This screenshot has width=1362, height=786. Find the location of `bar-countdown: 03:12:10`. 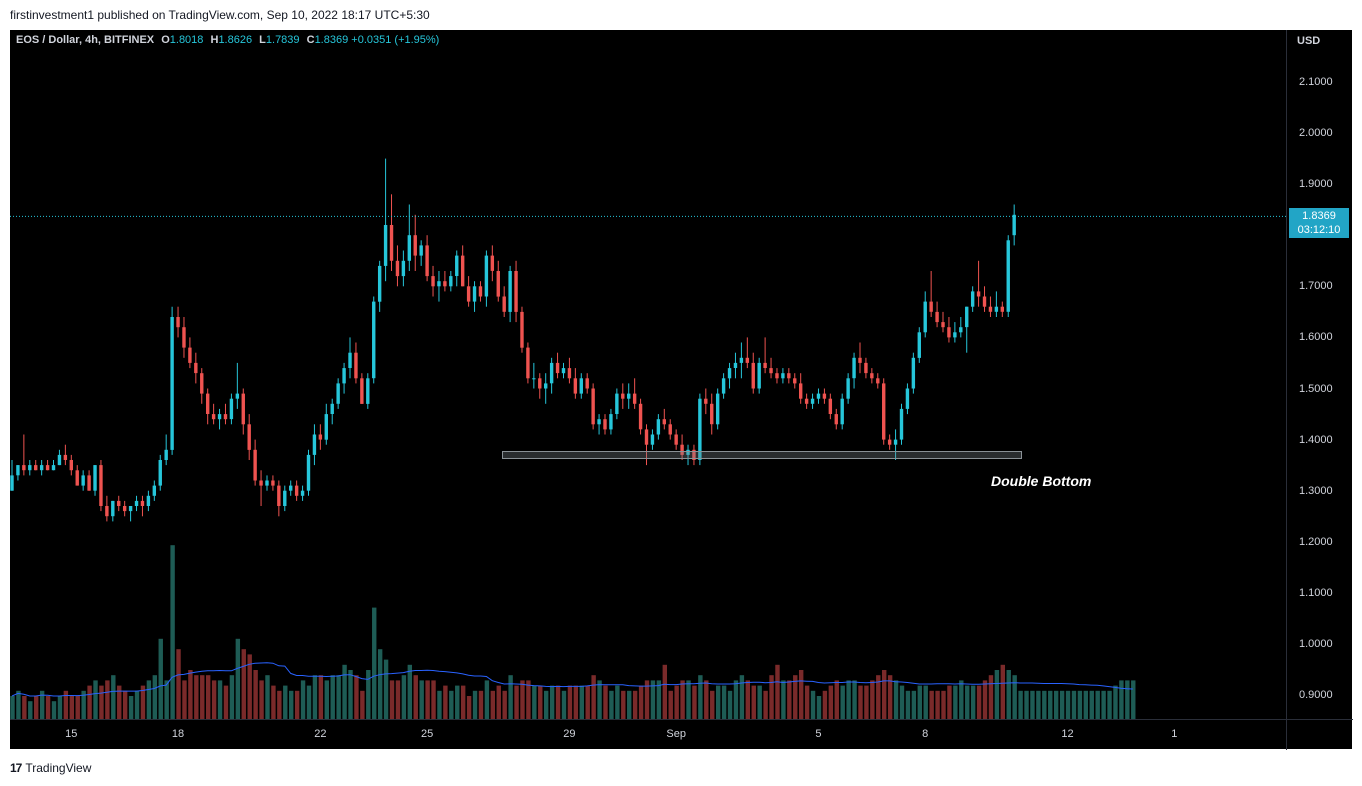

bar-countdown: 03:12:10 is located at coordinates (1319, 230).